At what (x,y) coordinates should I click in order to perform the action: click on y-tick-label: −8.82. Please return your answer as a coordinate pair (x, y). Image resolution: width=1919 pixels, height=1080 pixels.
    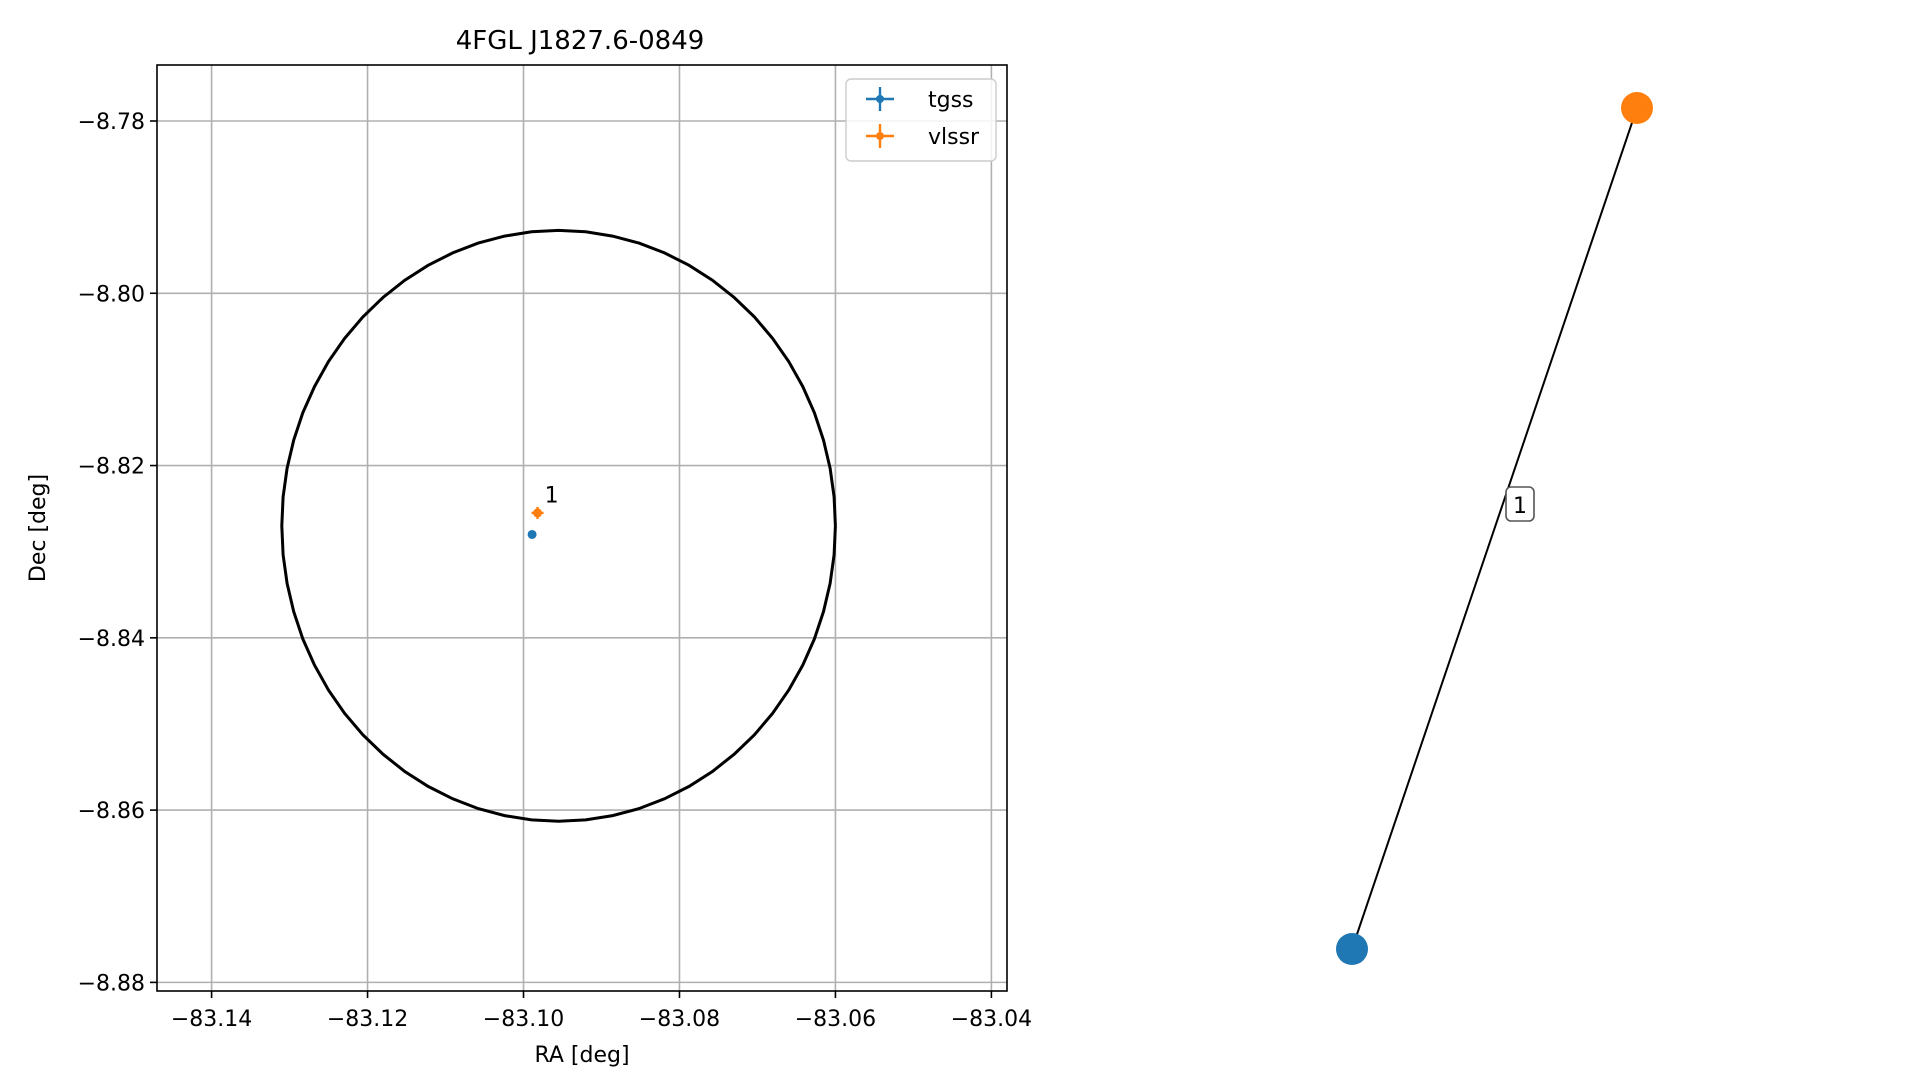
    Looking at the image, I should click on (111, 467).